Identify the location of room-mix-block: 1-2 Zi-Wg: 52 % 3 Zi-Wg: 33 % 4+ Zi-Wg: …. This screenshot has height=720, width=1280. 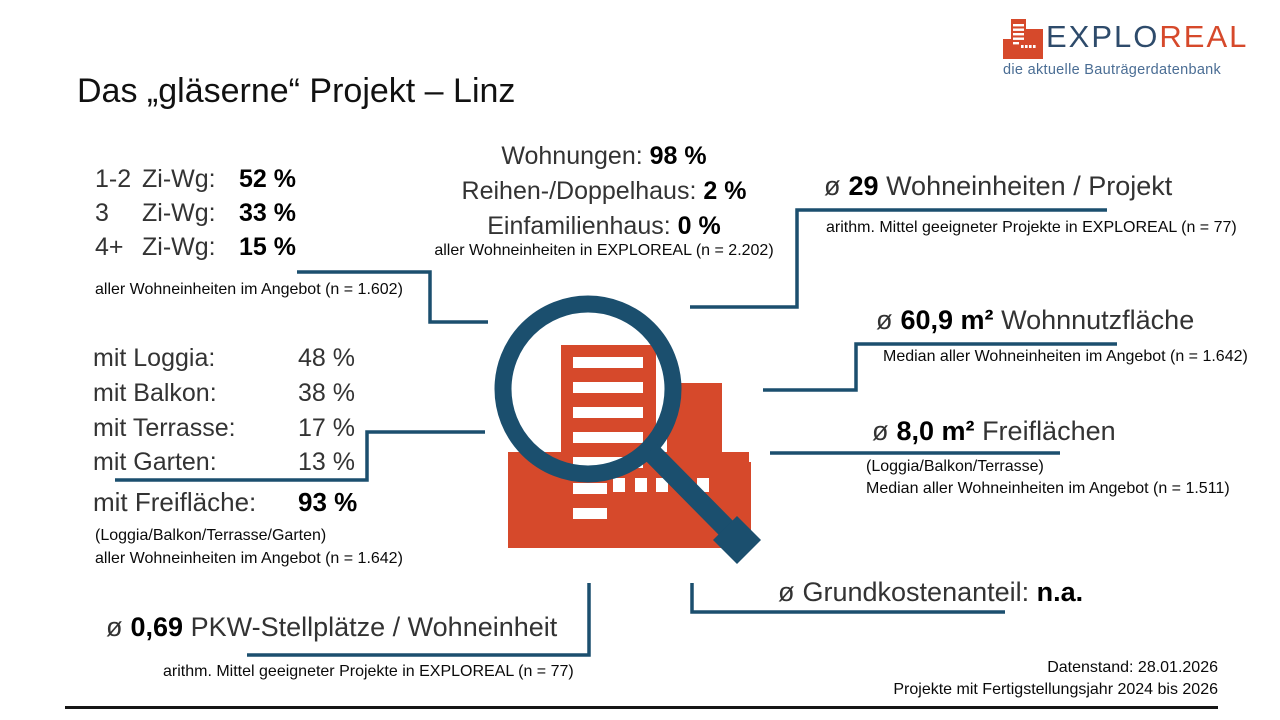
(195, 213).